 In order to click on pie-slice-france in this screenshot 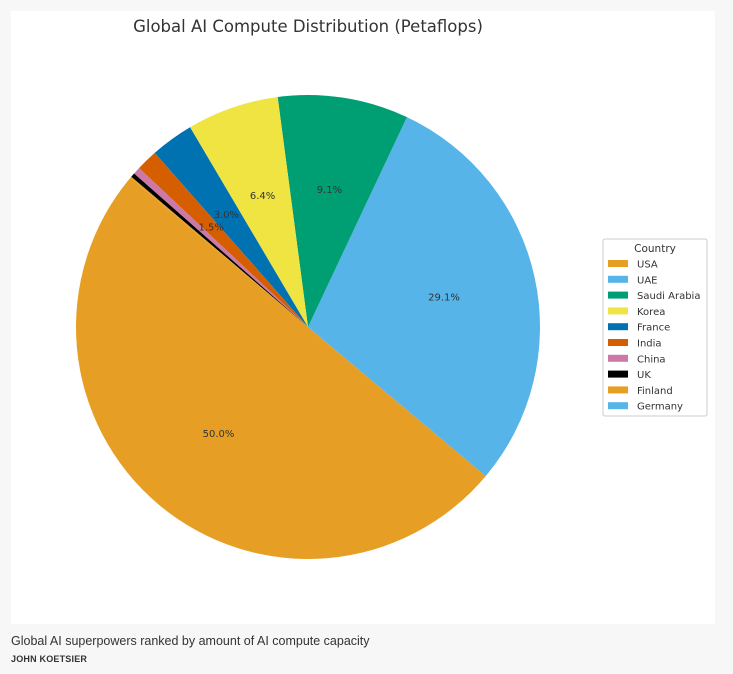, I will do `click(231, 227)`.